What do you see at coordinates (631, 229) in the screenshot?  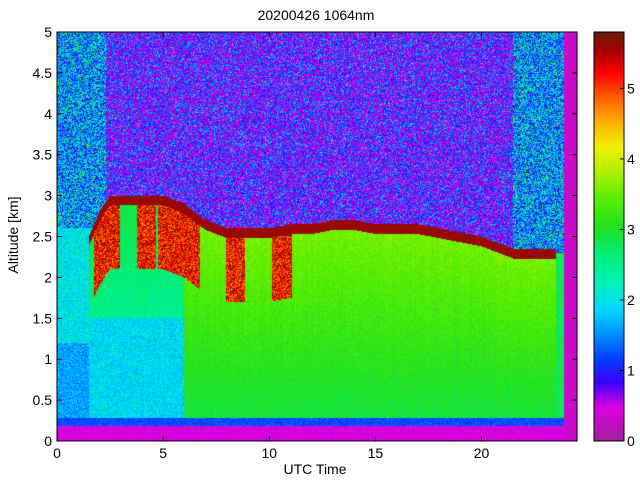 I see `colorbar-tick-label: 3` at bounding box center [631, 229].